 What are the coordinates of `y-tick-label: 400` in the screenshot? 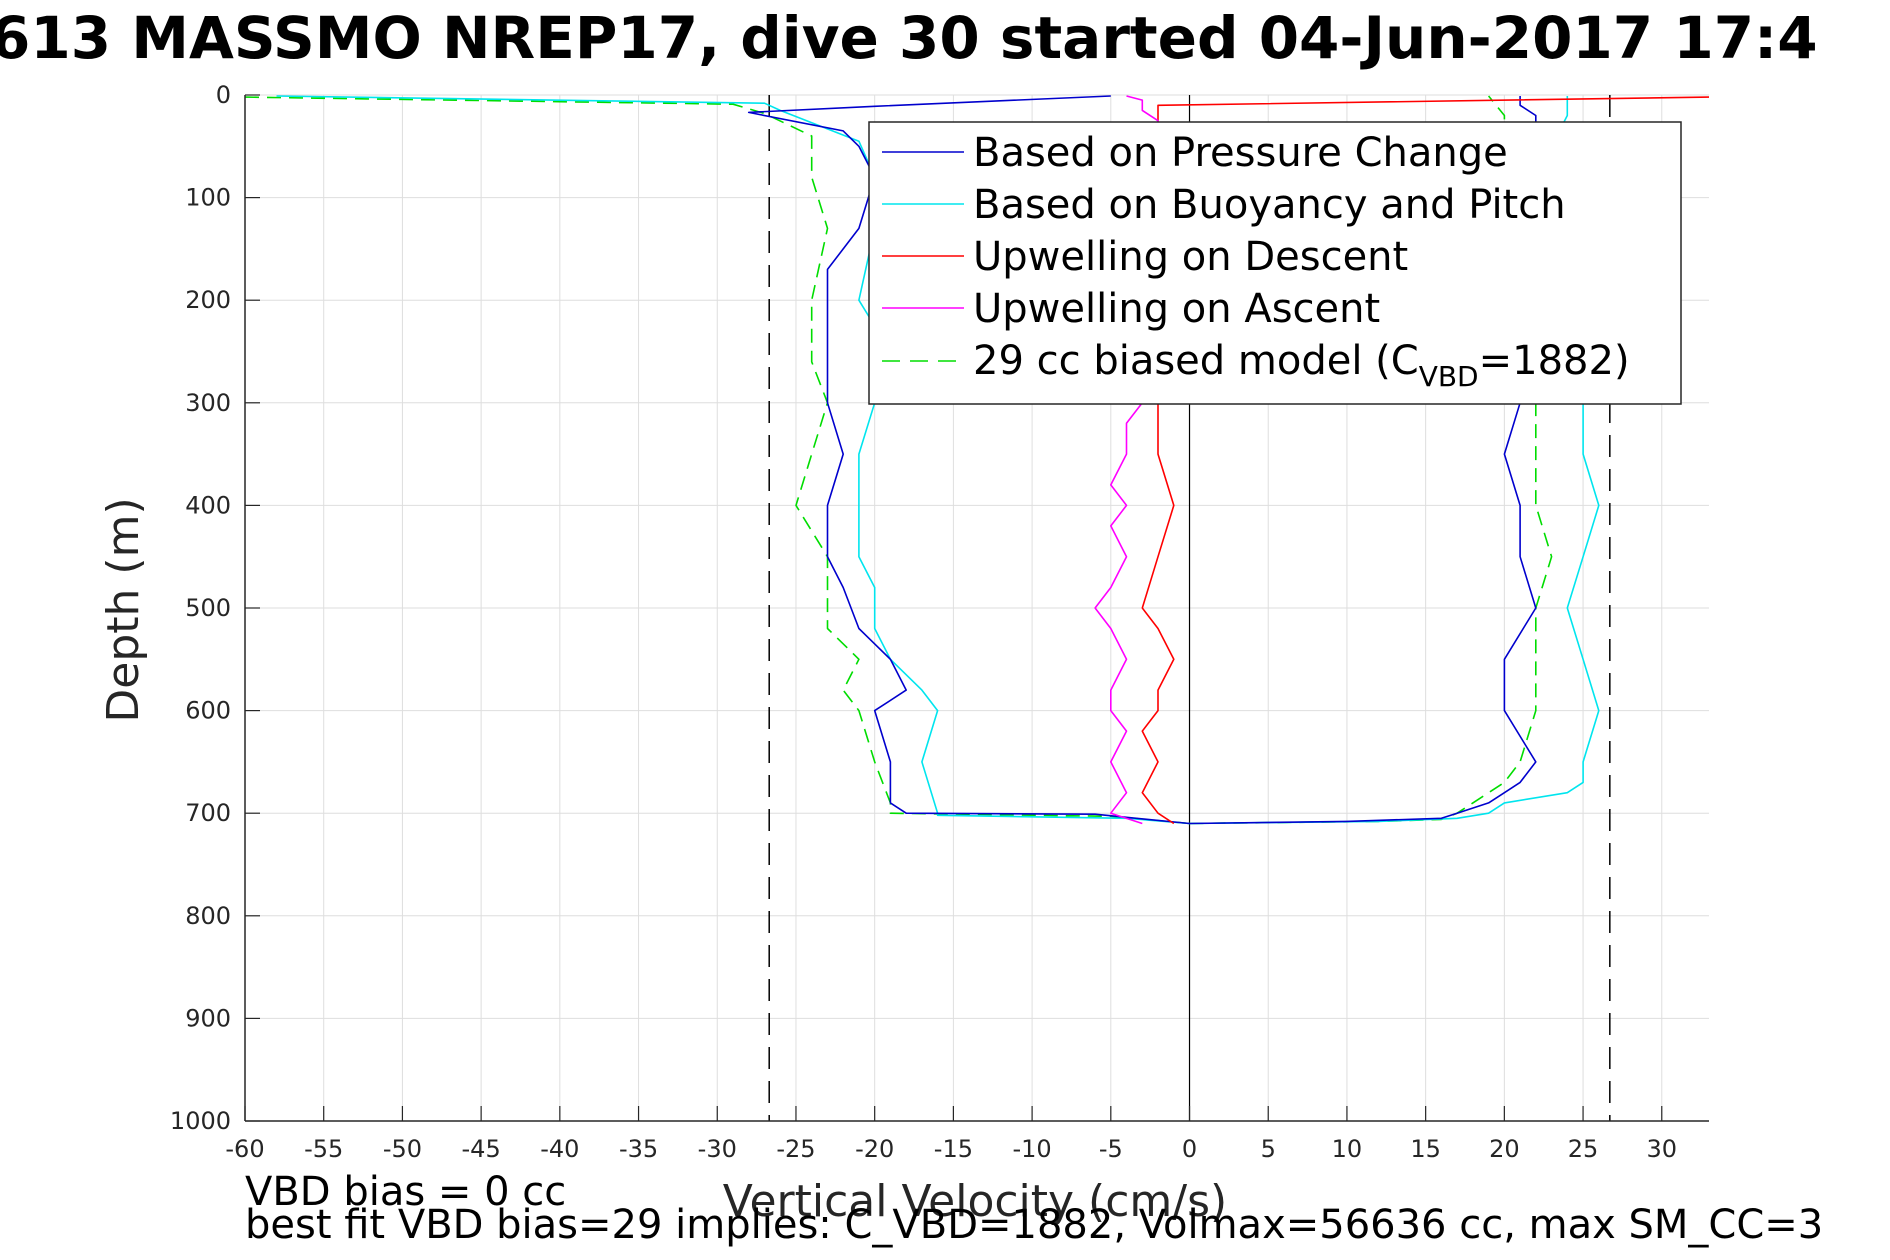 It's located at (208, 505).